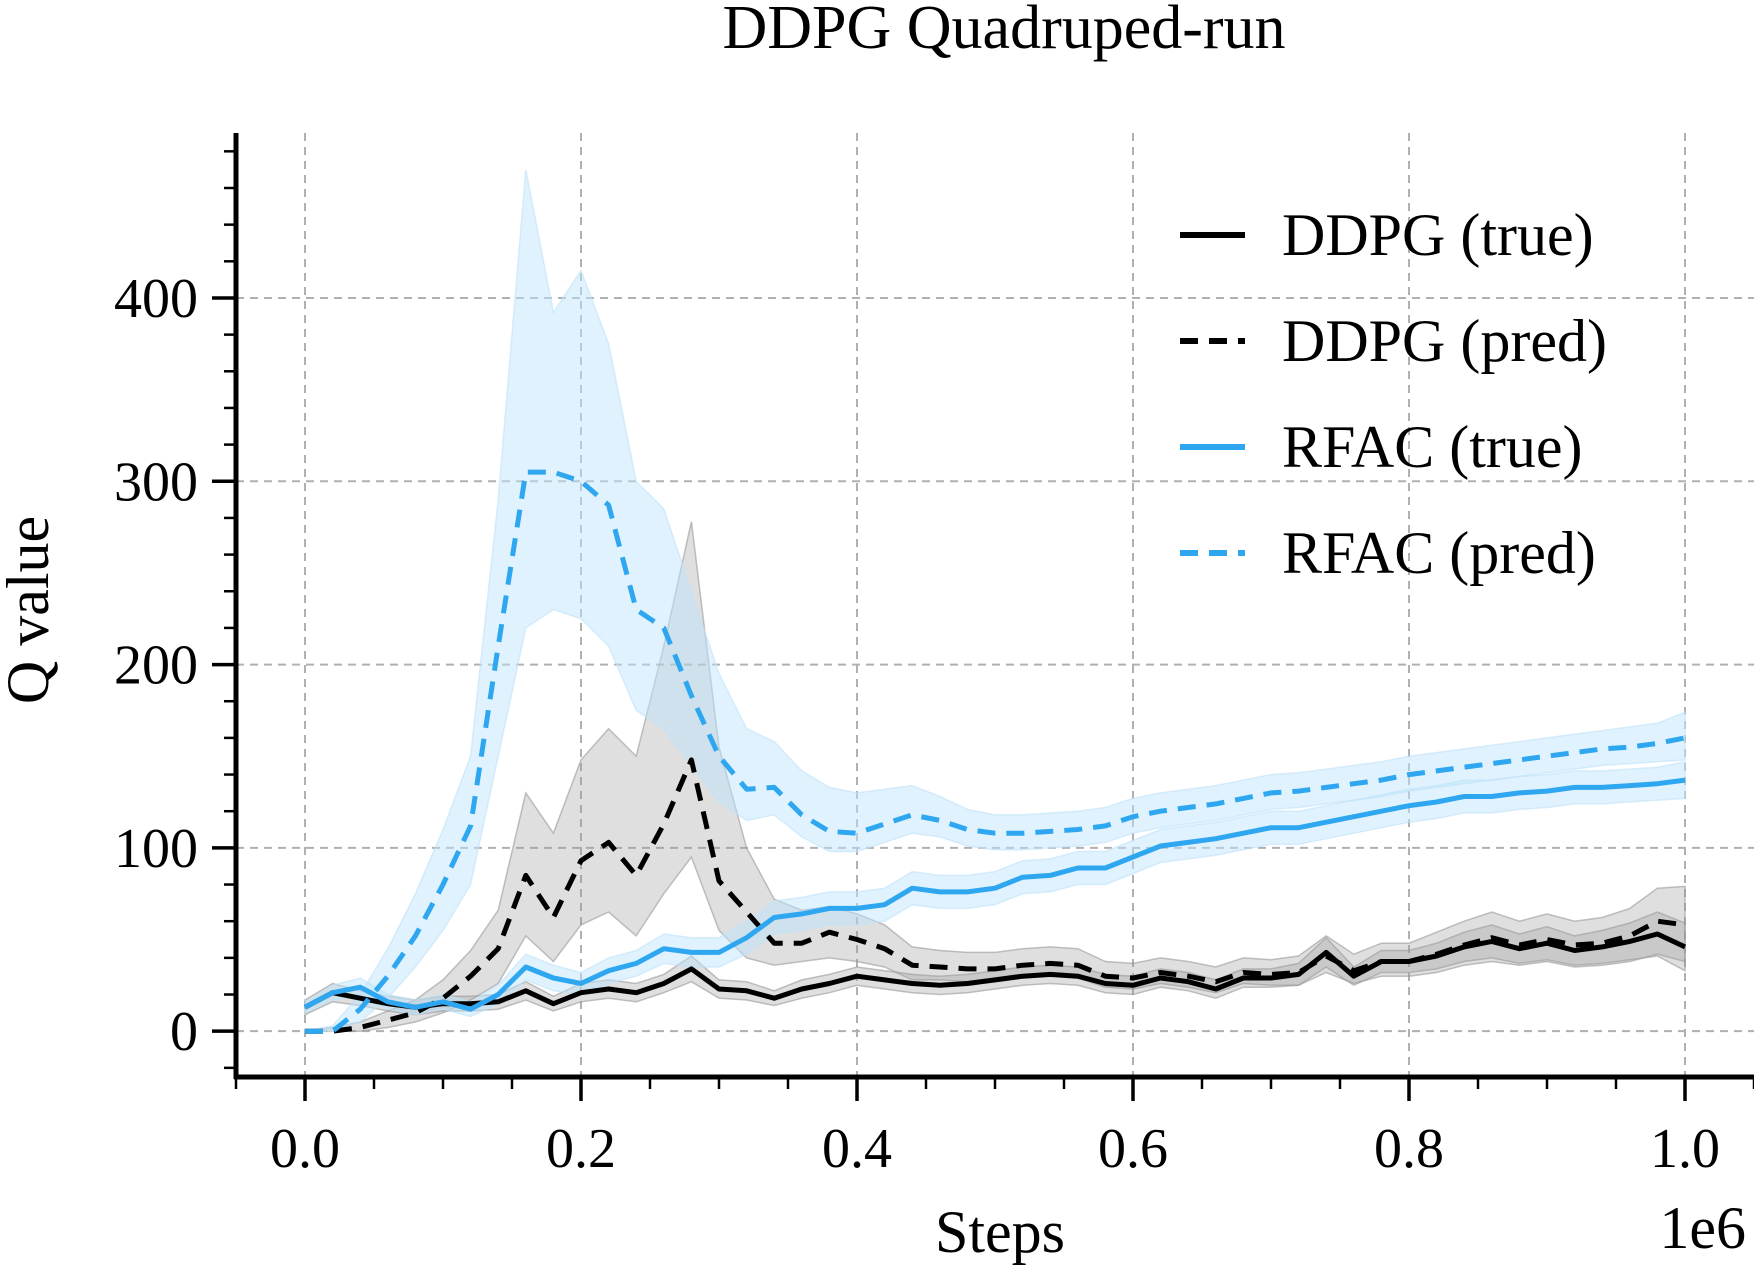 The height and width of the screenshot is (1271, 1754). Describe the element at coordinates (156, 299) in the screenshot. I see `y-tick-label-4: 400` at that location.